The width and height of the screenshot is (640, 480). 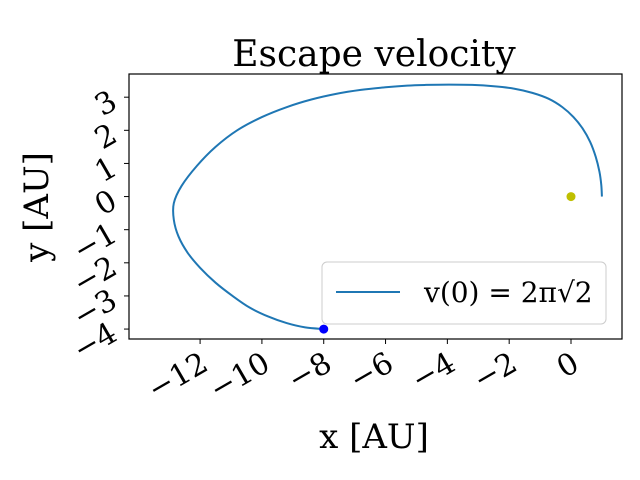 What do you see at coordinates (434, 372) in the screenshot?
I see `x-tick-label: −4` at bounding box center [434, 372].